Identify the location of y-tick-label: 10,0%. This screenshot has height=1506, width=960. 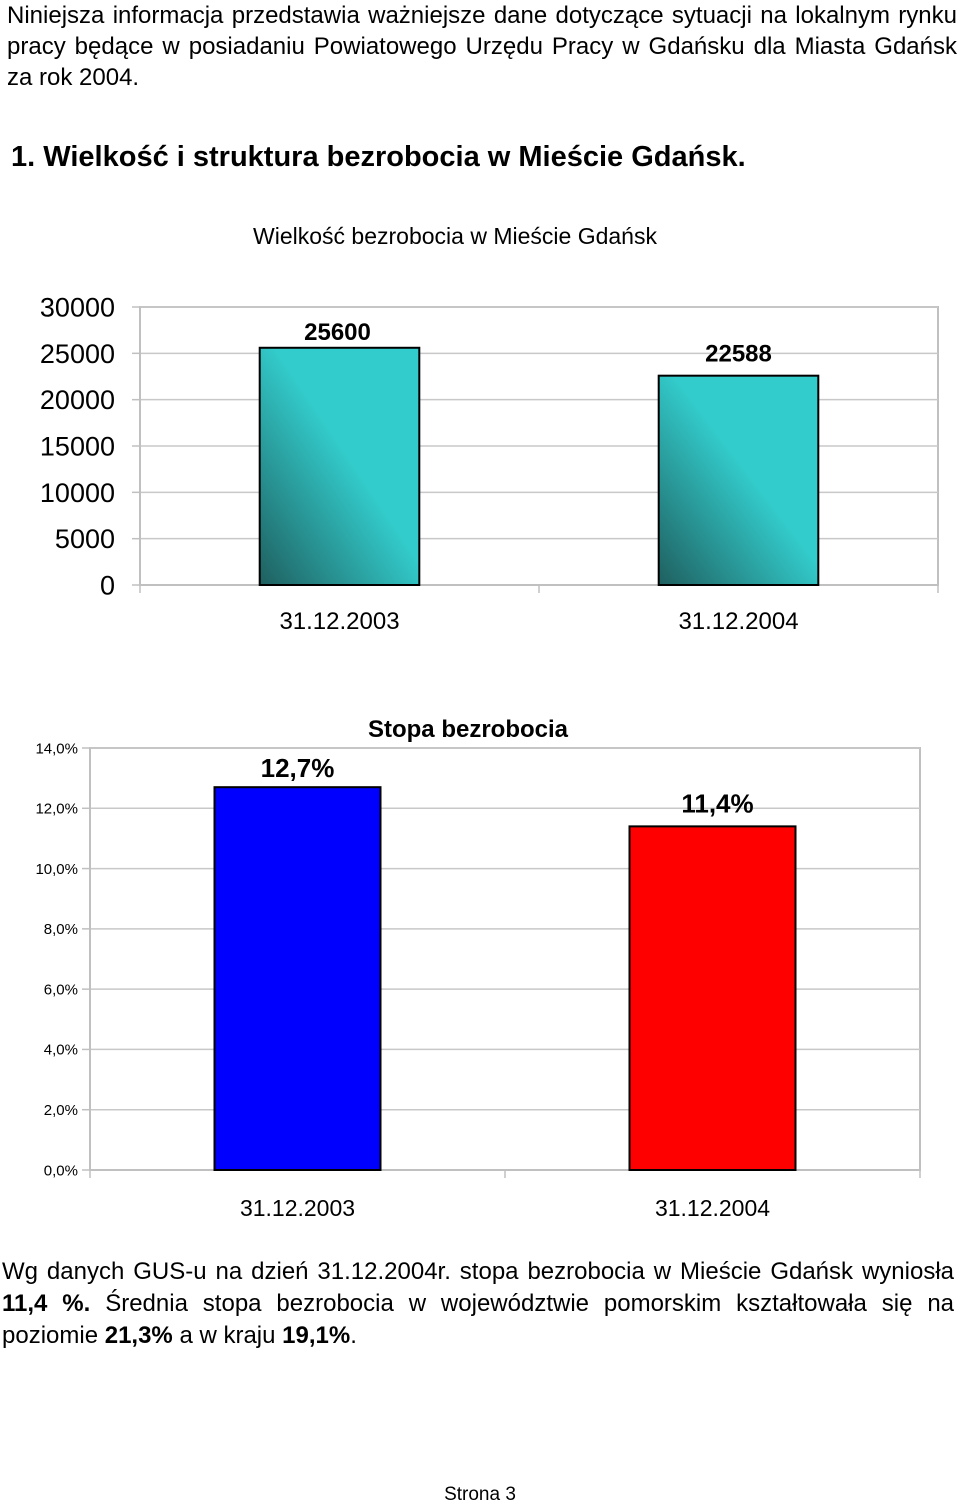
(56, 869).